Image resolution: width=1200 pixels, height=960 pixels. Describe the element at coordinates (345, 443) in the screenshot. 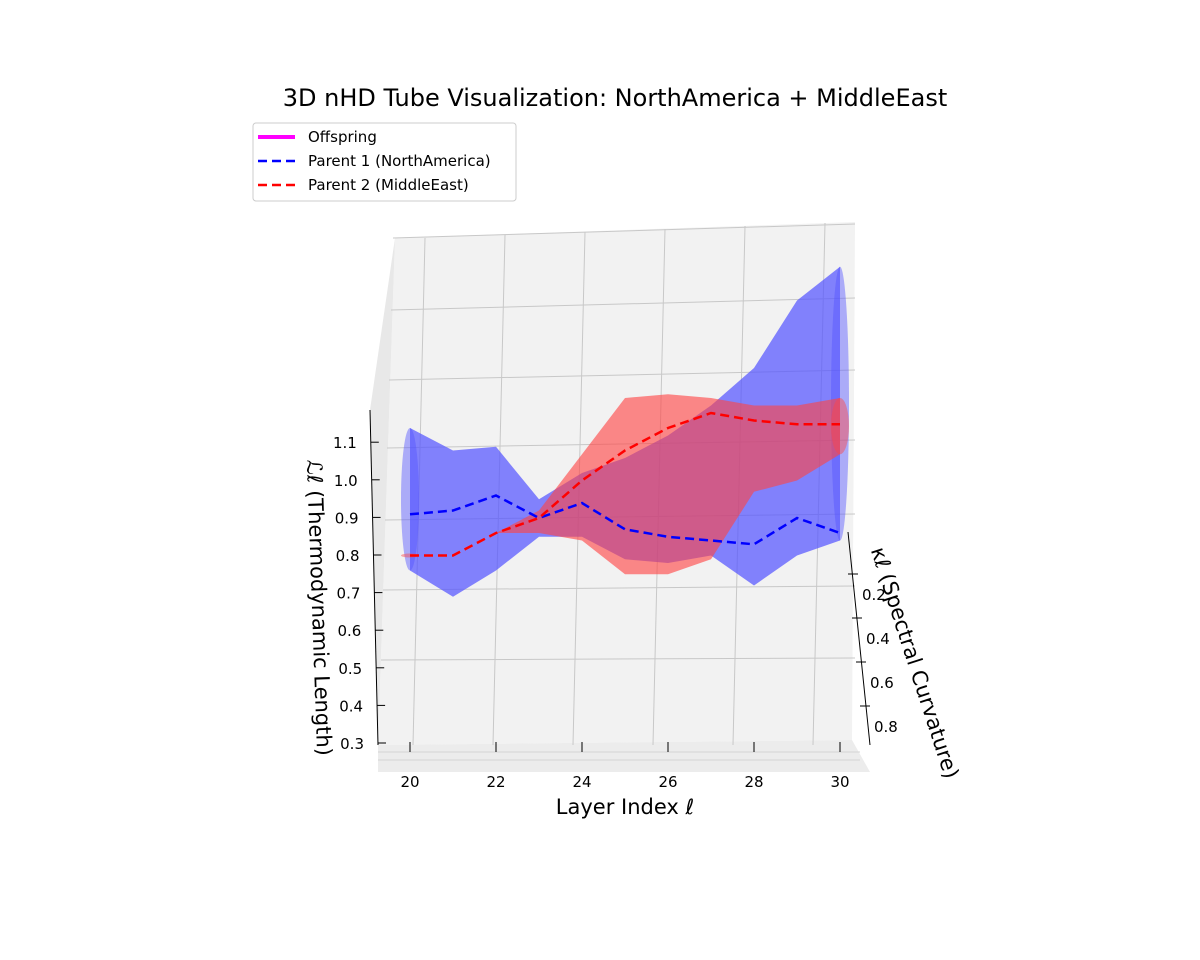

I see `z-tick-label: 1.1` at that location.